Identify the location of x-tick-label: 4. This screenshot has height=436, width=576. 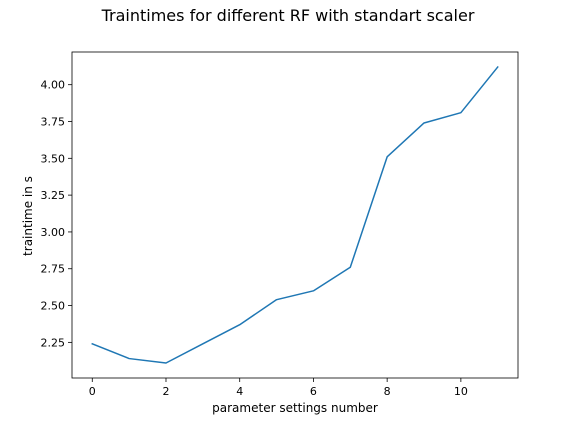
(239, 391).